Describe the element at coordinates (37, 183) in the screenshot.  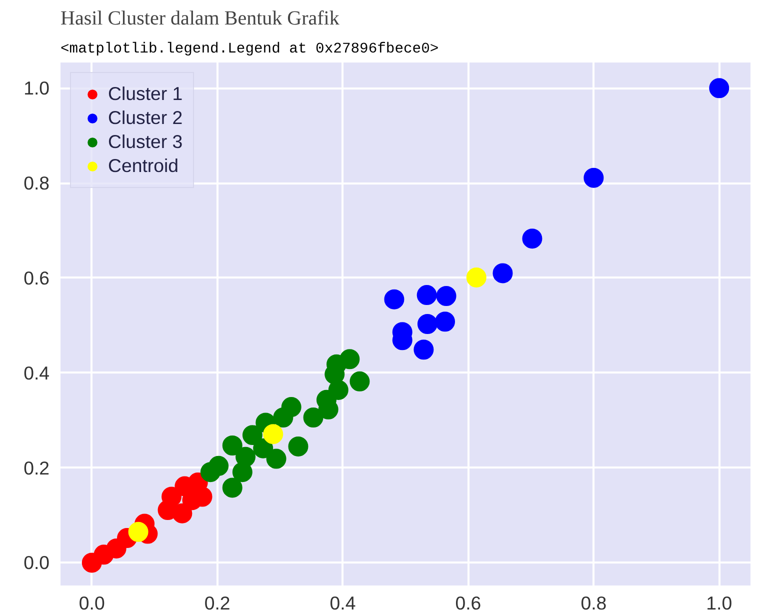
I see `y-tick-label: 0.8` at that location.